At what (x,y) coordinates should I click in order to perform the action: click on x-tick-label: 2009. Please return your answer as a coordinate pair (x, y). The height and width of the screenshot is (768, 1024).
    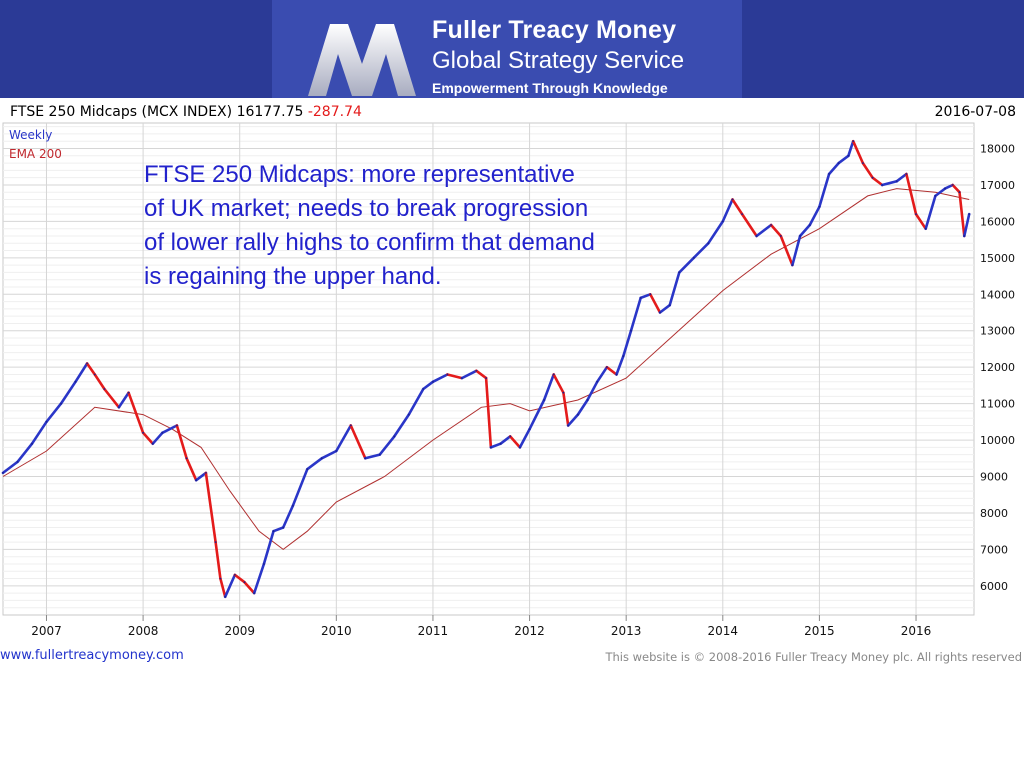
    Looking at the image, I should click on (239, 631).